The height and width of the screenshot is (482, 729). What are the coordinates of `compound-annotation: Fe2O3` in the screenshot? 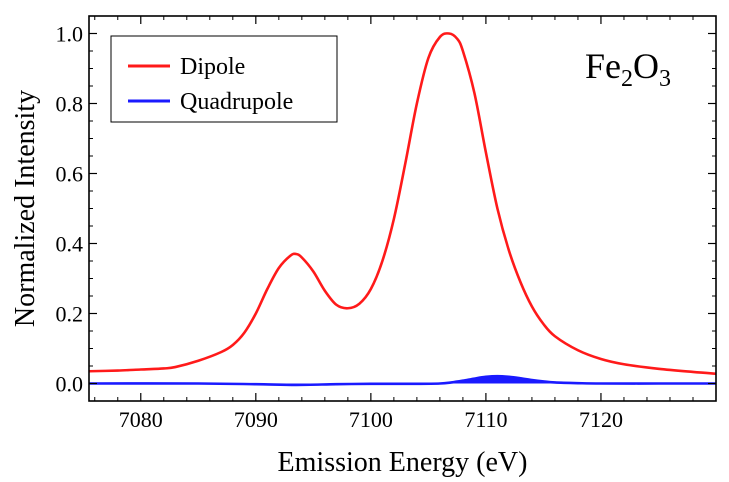 It's located at (628, 69).